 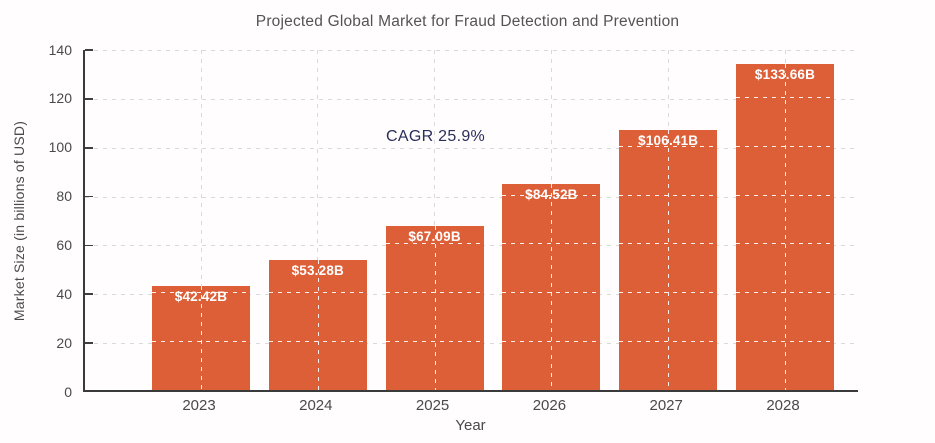 I want to click on y-tick-label-120: 120, so click(x=60, y=98).